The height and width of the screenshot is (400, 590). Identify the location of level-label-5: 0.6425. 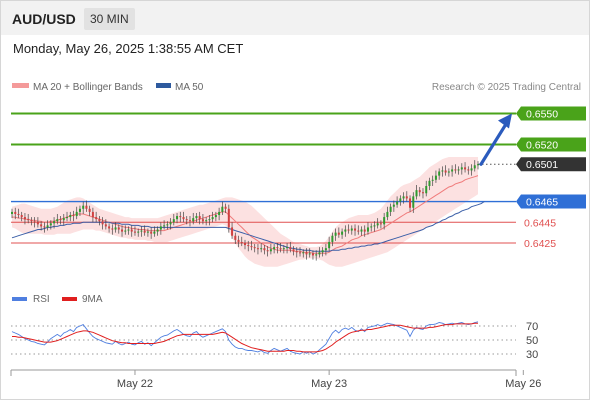
(540, 244).